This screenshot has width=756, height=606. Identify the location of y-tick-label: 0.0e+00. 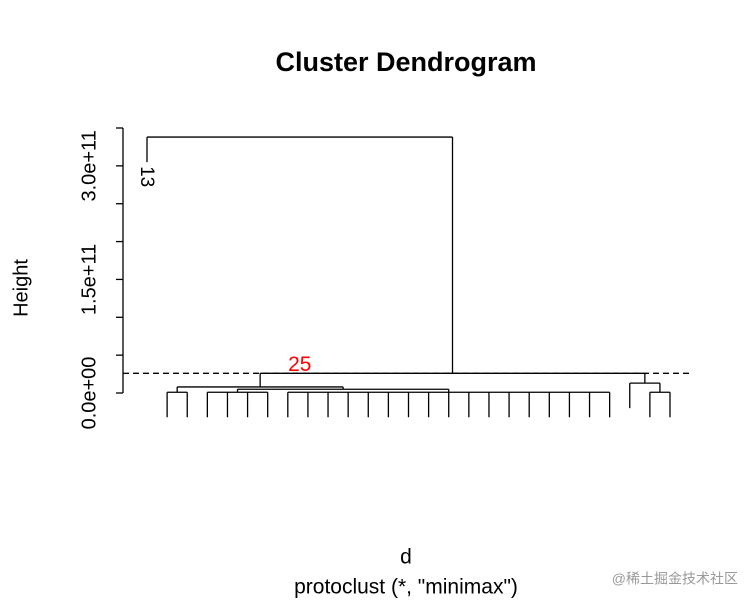
(89, 393).